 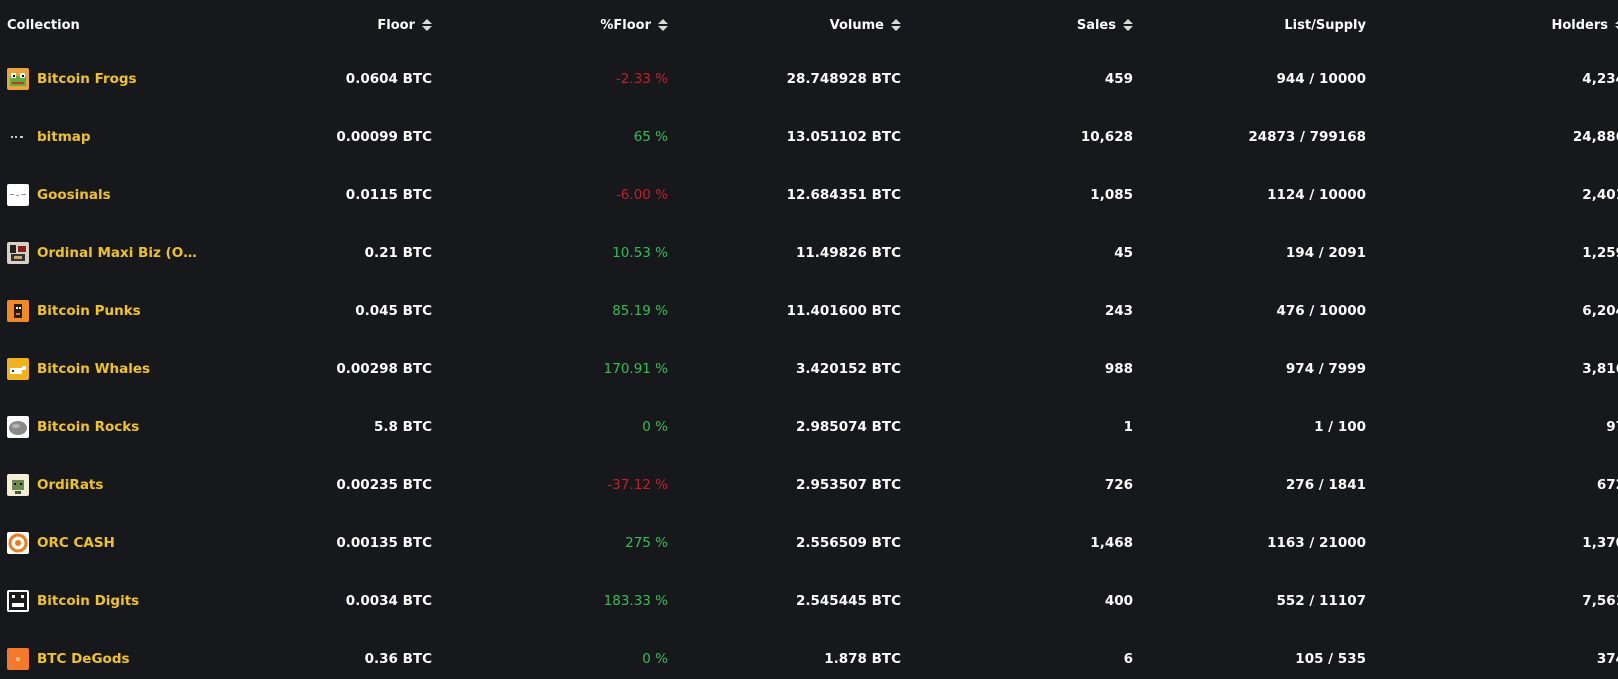 What do you see at coordinates (1600, 195) in the screenshot?
I see `holders-cell: 2,401` at bounding box center [1600, 195].